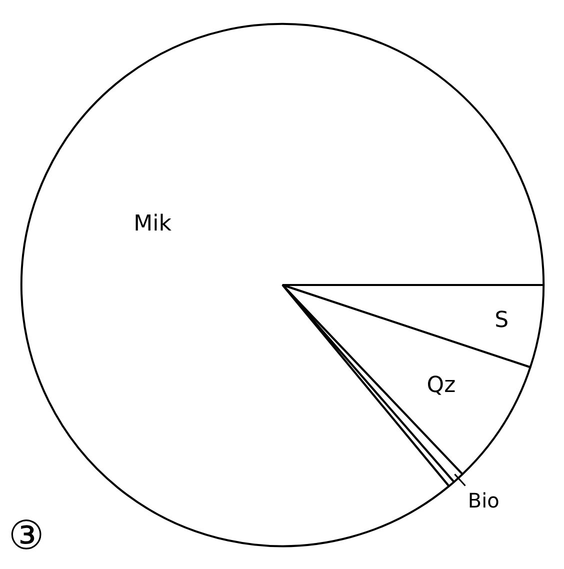  What do you see at coordinates (501, 320) in the screenshot?
I see `slice-label: S` at bounding box center [501, 320].